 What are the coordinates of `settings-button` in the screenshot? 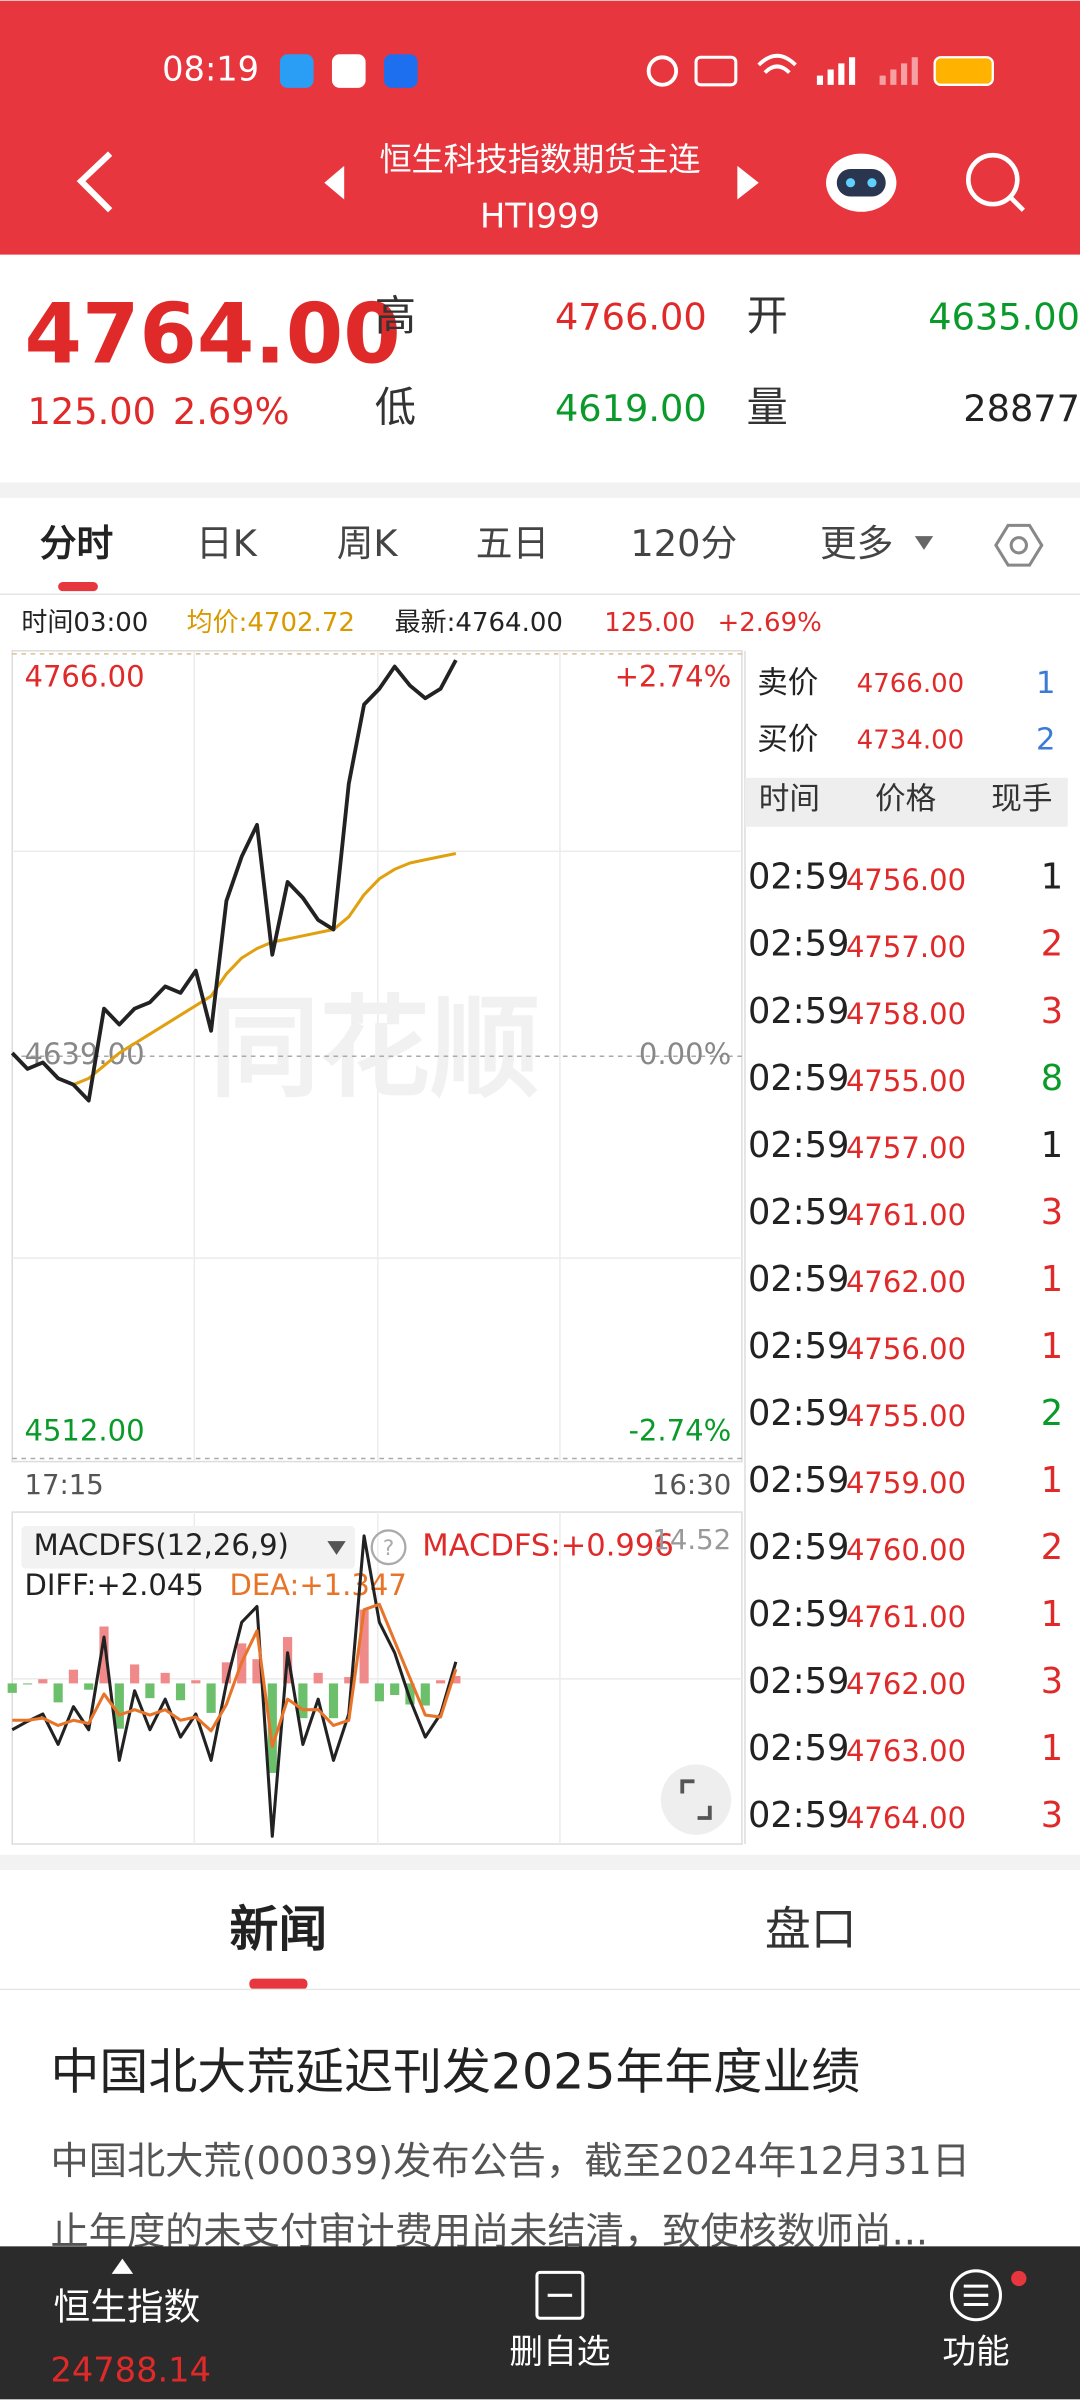 It's located at (1019, 545).